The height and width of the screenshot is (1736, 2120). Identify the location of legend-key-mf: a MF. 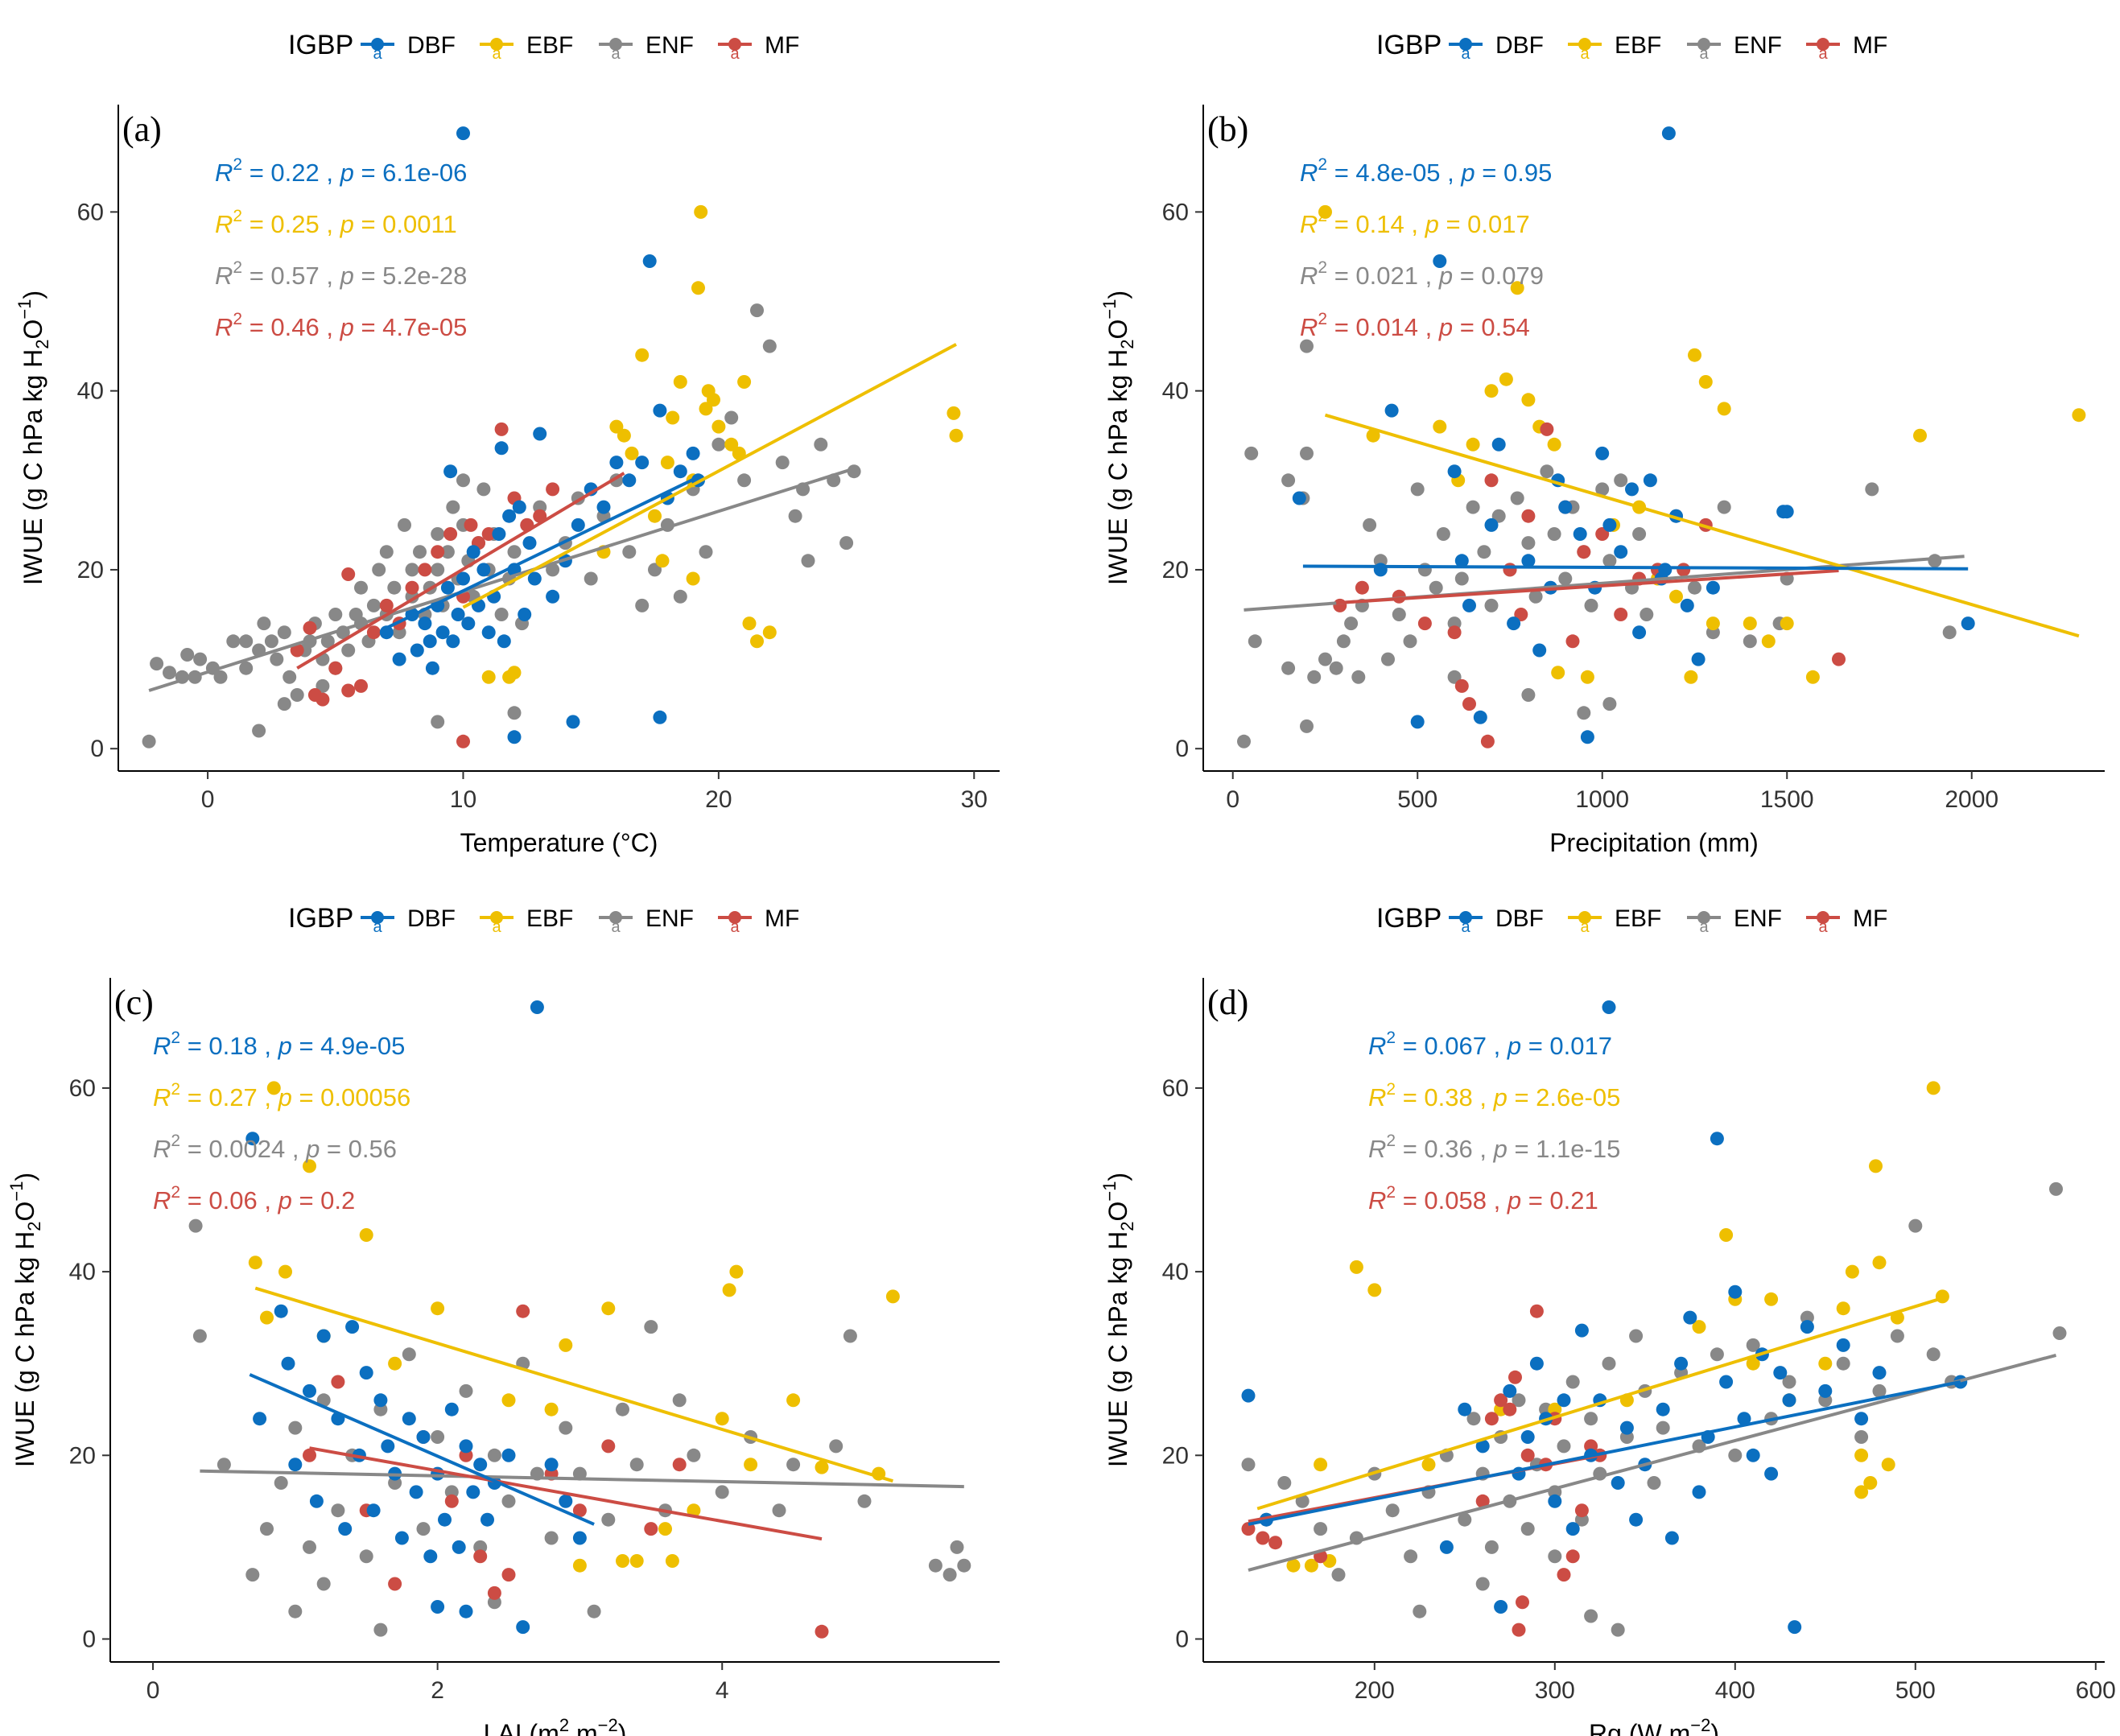
(1846, 921).